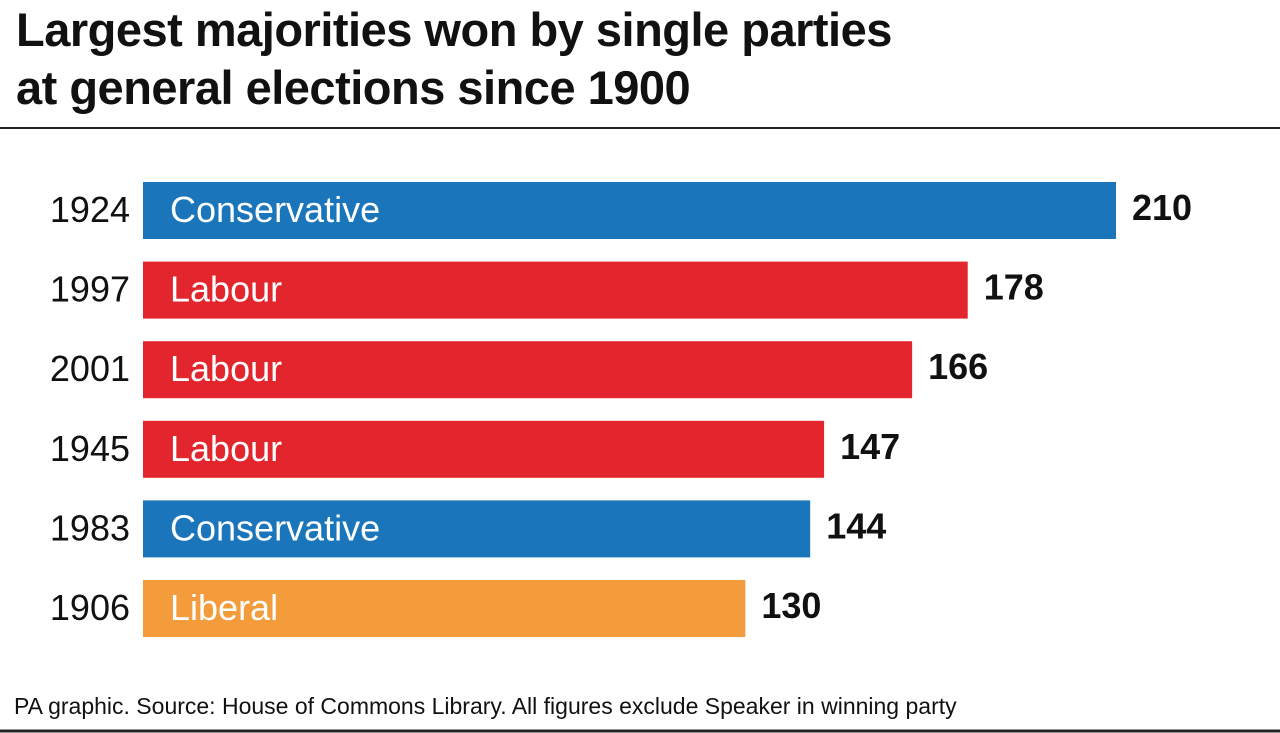 The width and height of the screenshot is (1280, 733). Describe the element at coordinates (90, 527) in the screenshot. I see `y-tick-label: 1983` at that location.